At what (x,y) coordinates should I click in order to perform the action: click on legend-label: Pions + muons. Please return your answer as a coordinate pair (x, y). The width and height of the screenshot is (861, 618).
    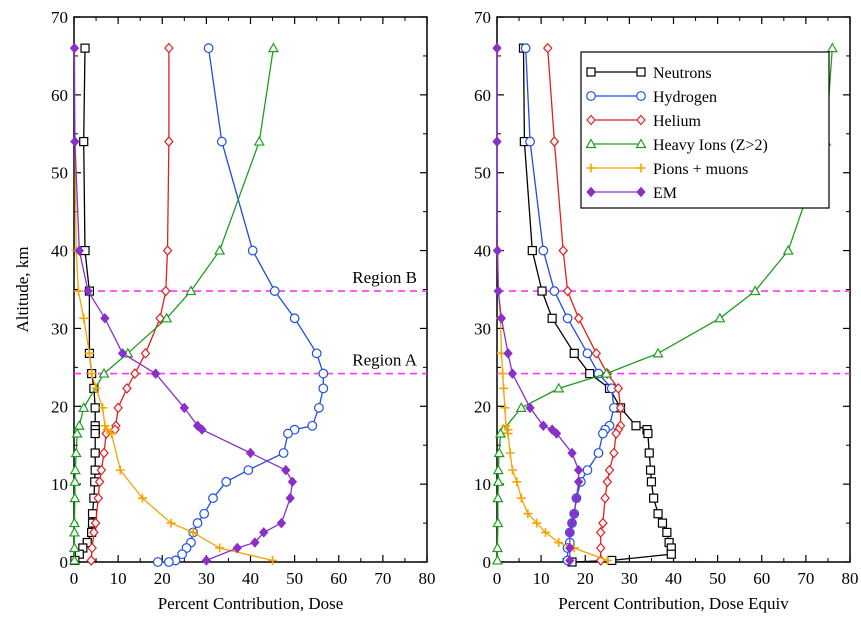
    Looking at the image, I should click on (700, 169).